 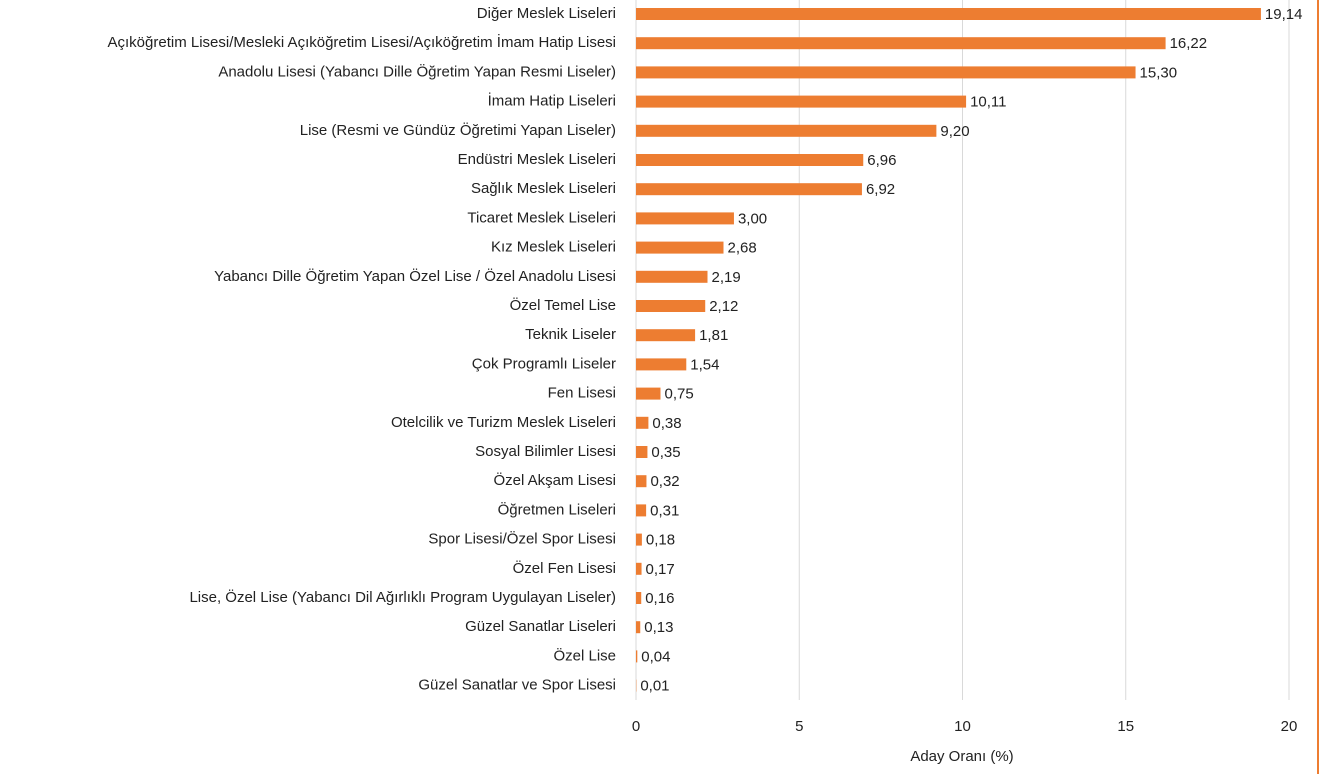 I want to click on x-tick-label: 15, so click(x=1125, y=726).